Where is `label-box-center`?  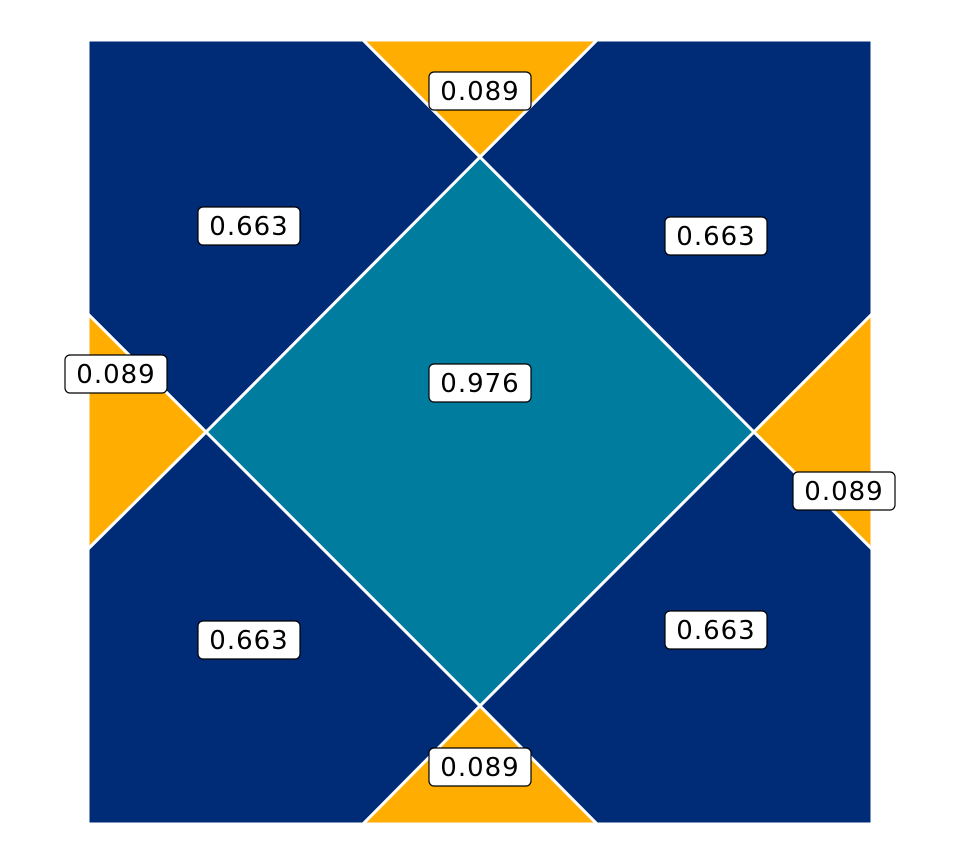
label-box-center is located at coordinates (480, 383).